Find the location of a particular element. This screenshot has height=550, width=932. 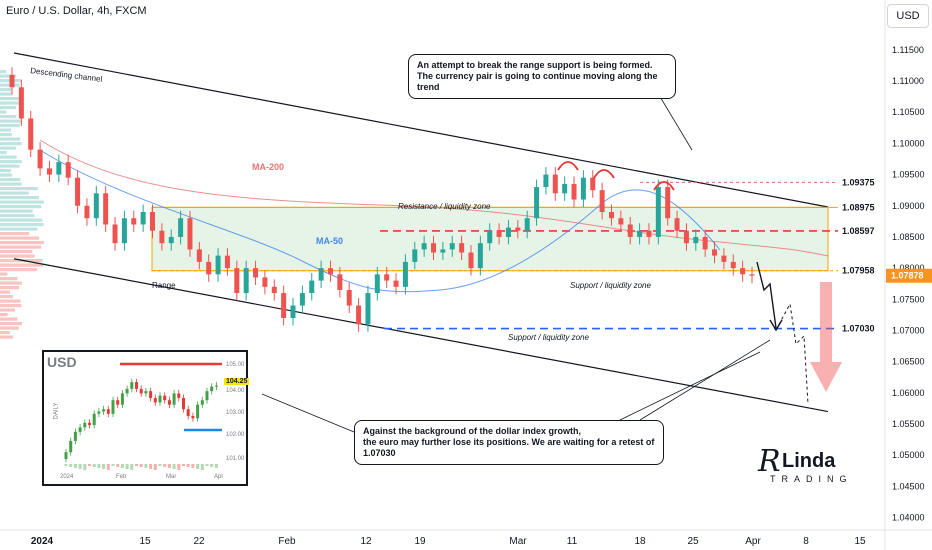

time-tick-5: 19 is located at coordinates (420, 541).